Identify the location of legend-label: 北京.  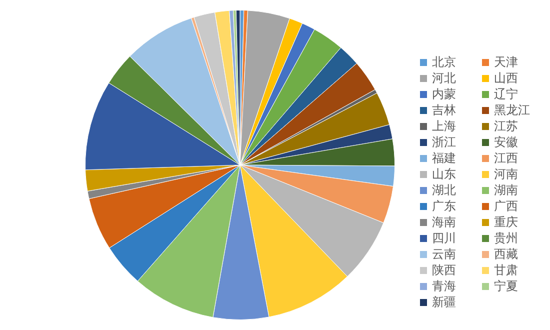
(444, 62).